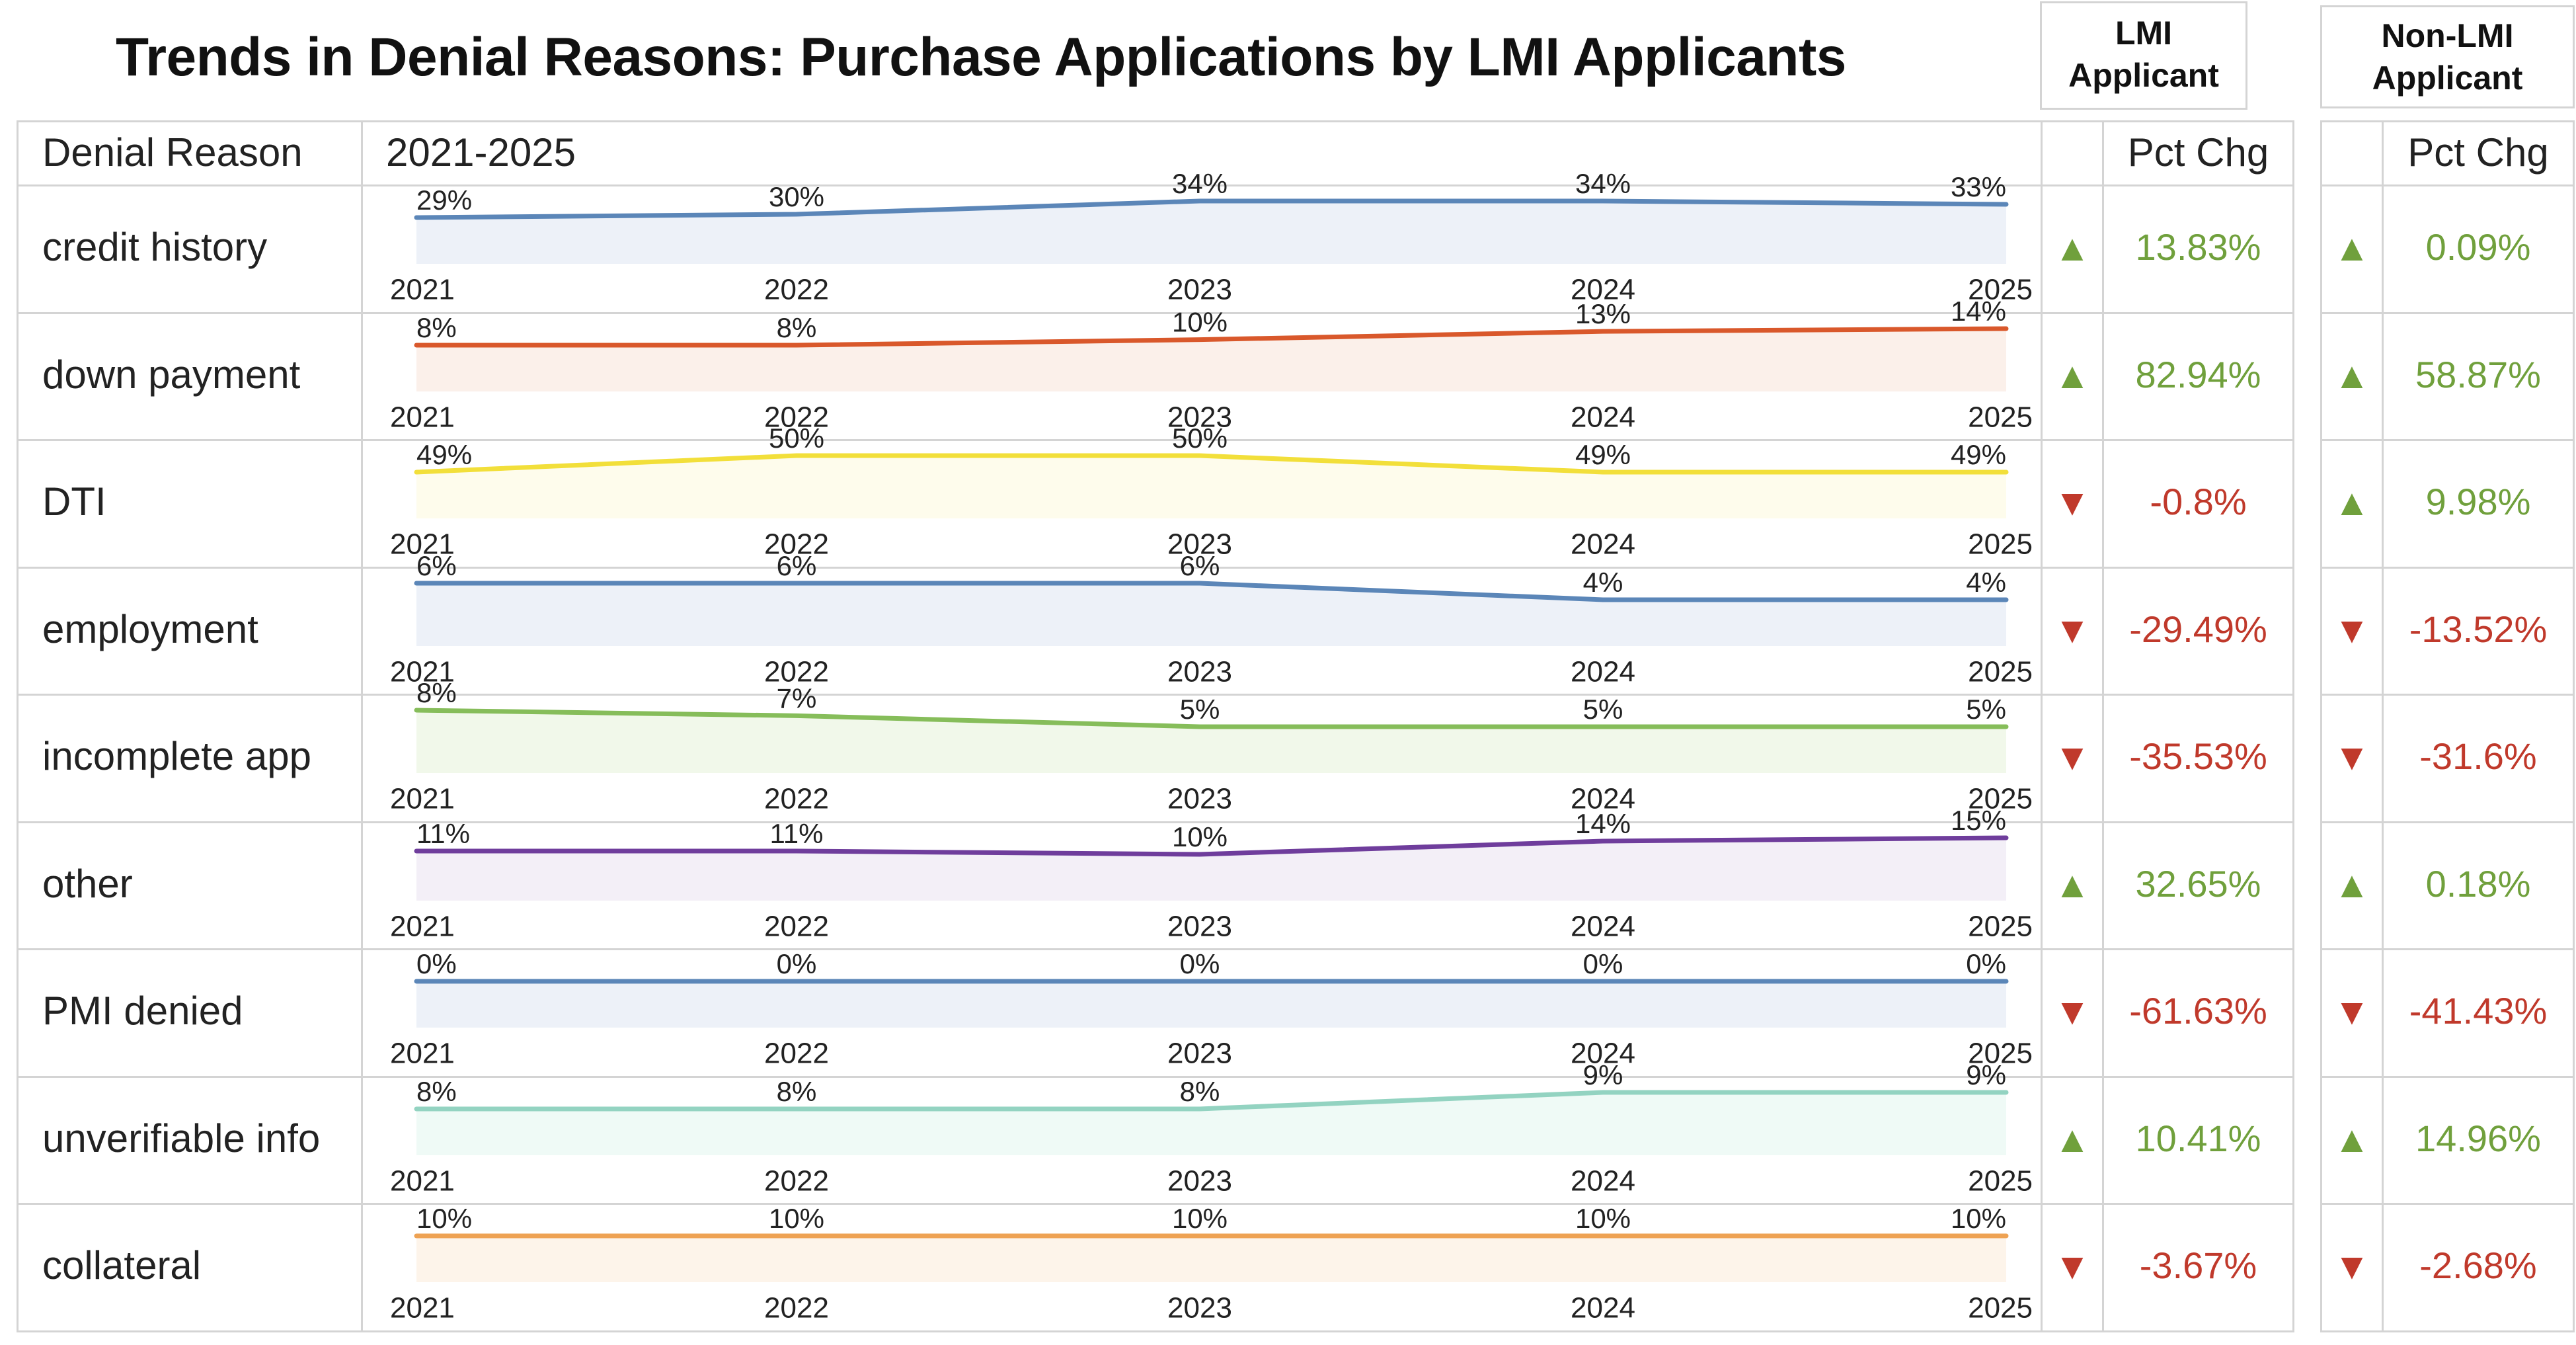 This screenshot has width=2576, height=1345. I want to click on lmi-group-title: LMI Applicant, so click(2143, 54).